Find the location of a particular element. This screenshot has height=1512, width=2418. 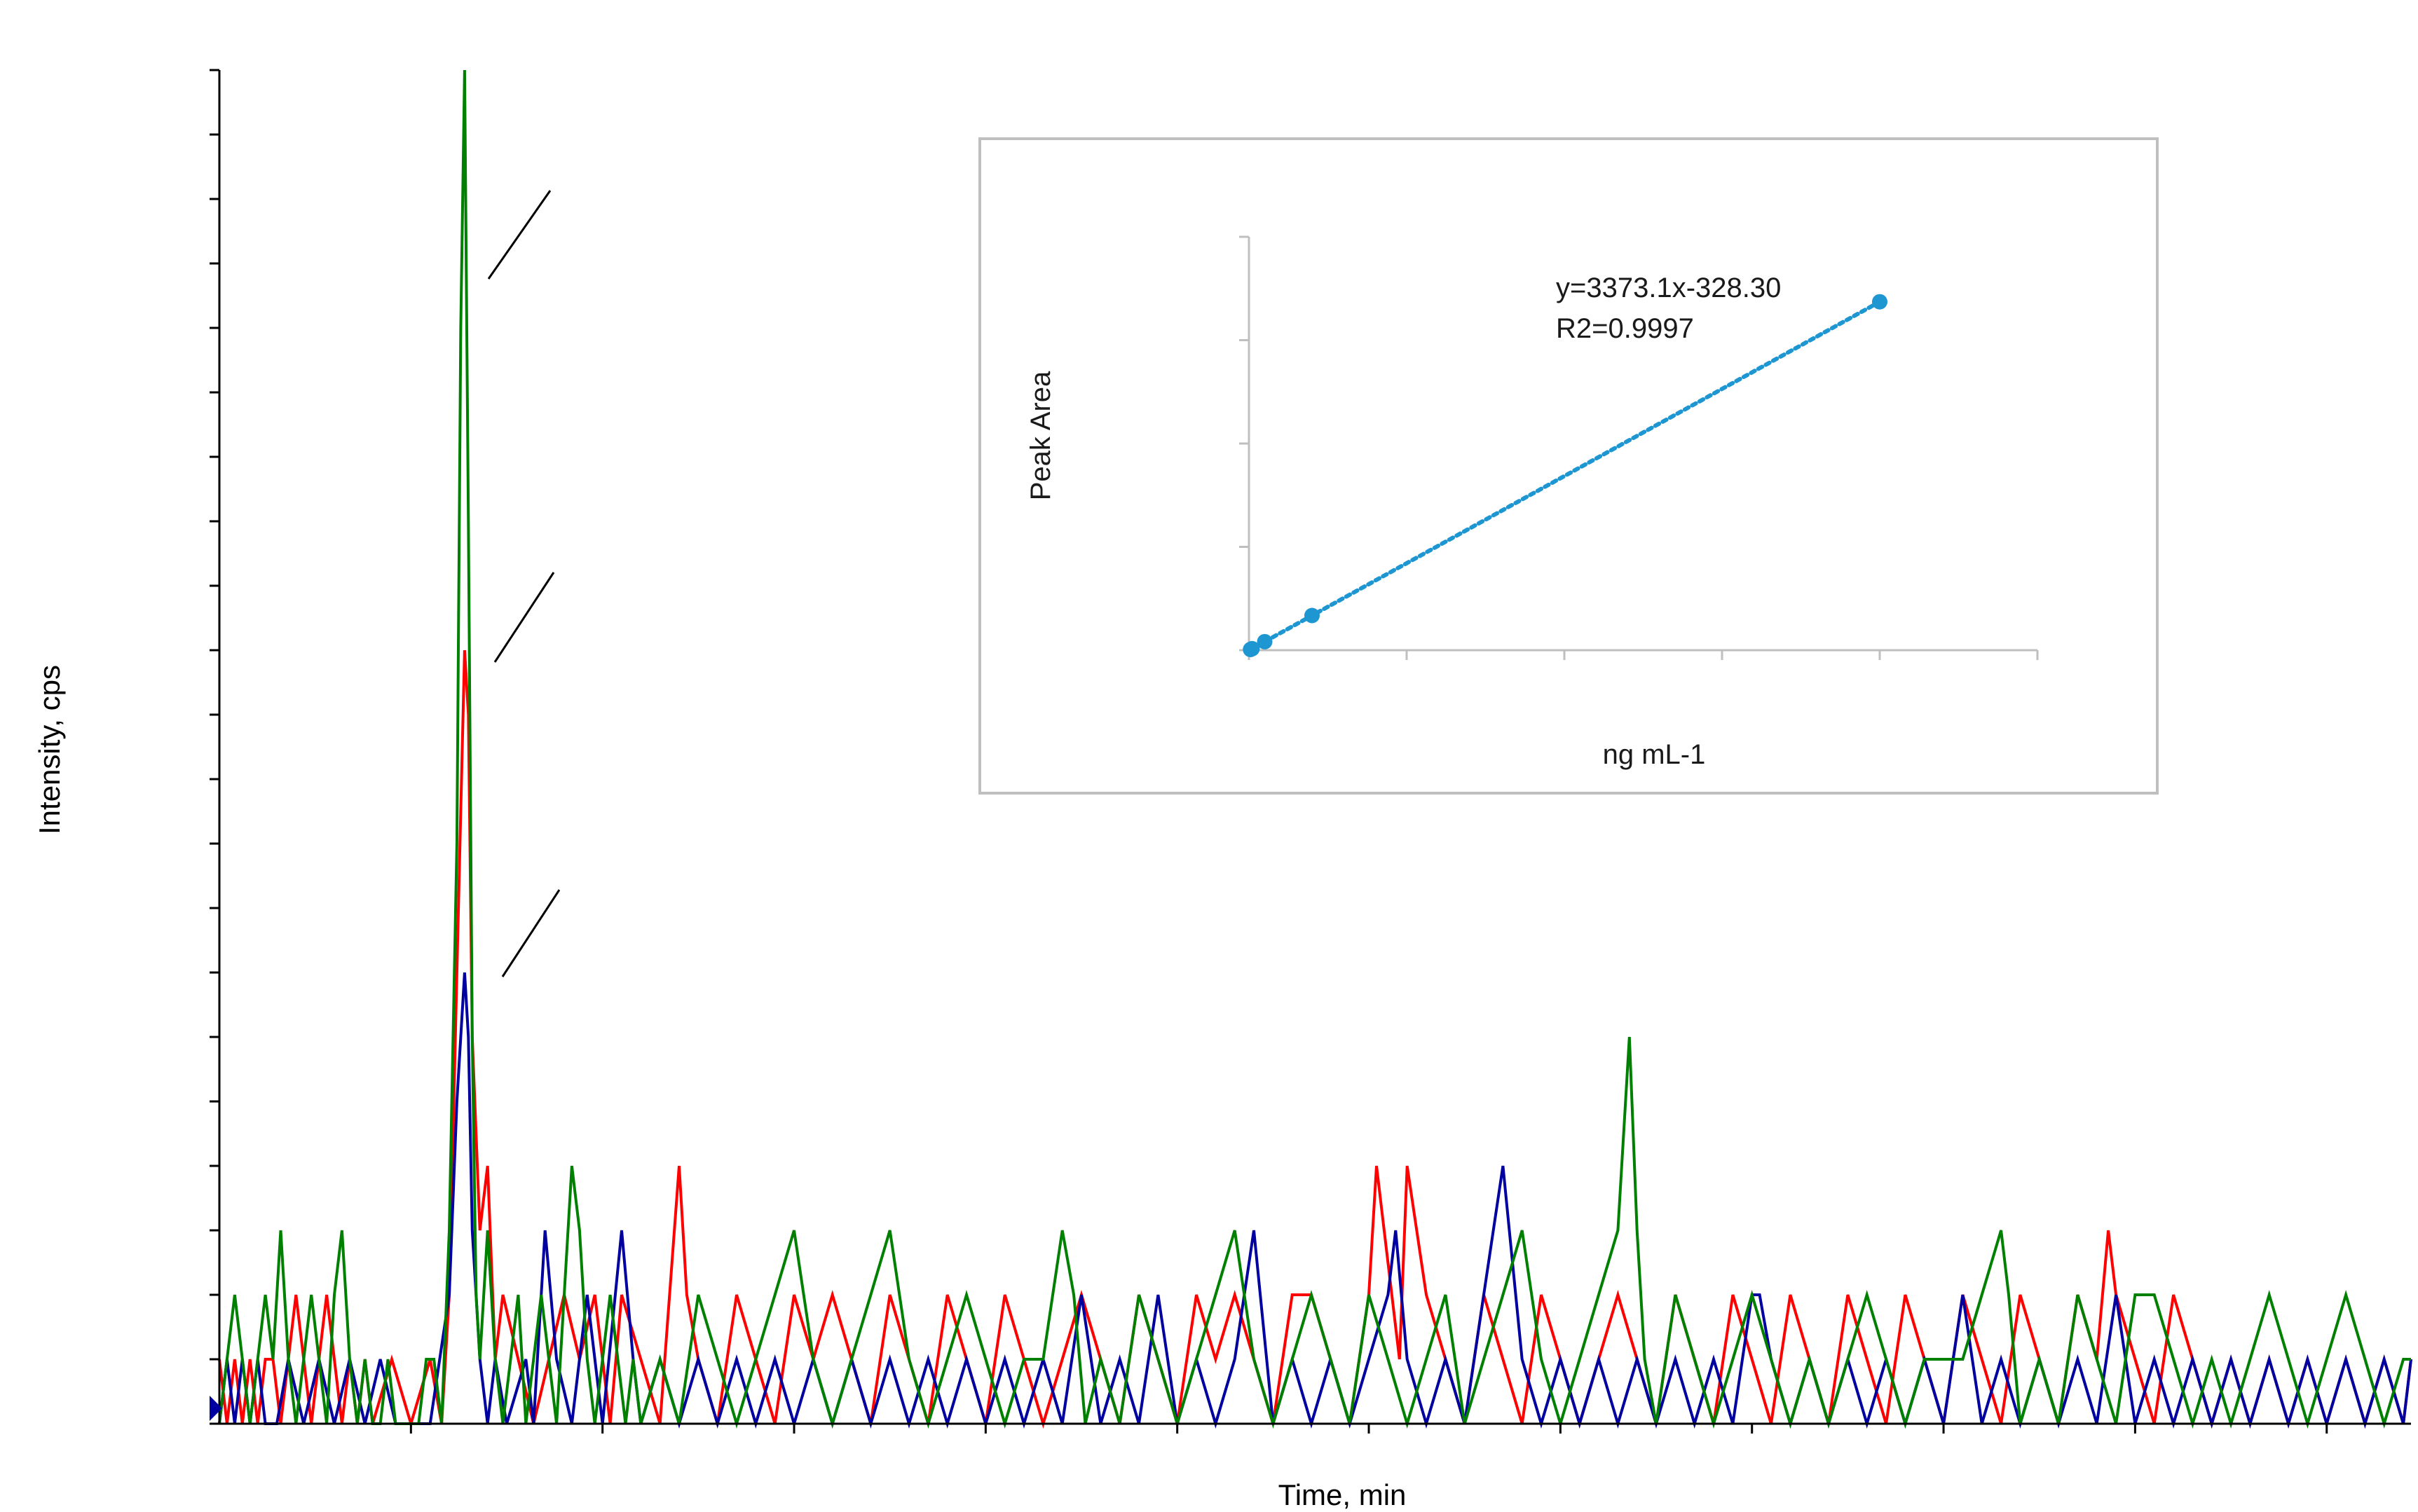

inset-trendline-layer is located at coordinates (1565, 475).